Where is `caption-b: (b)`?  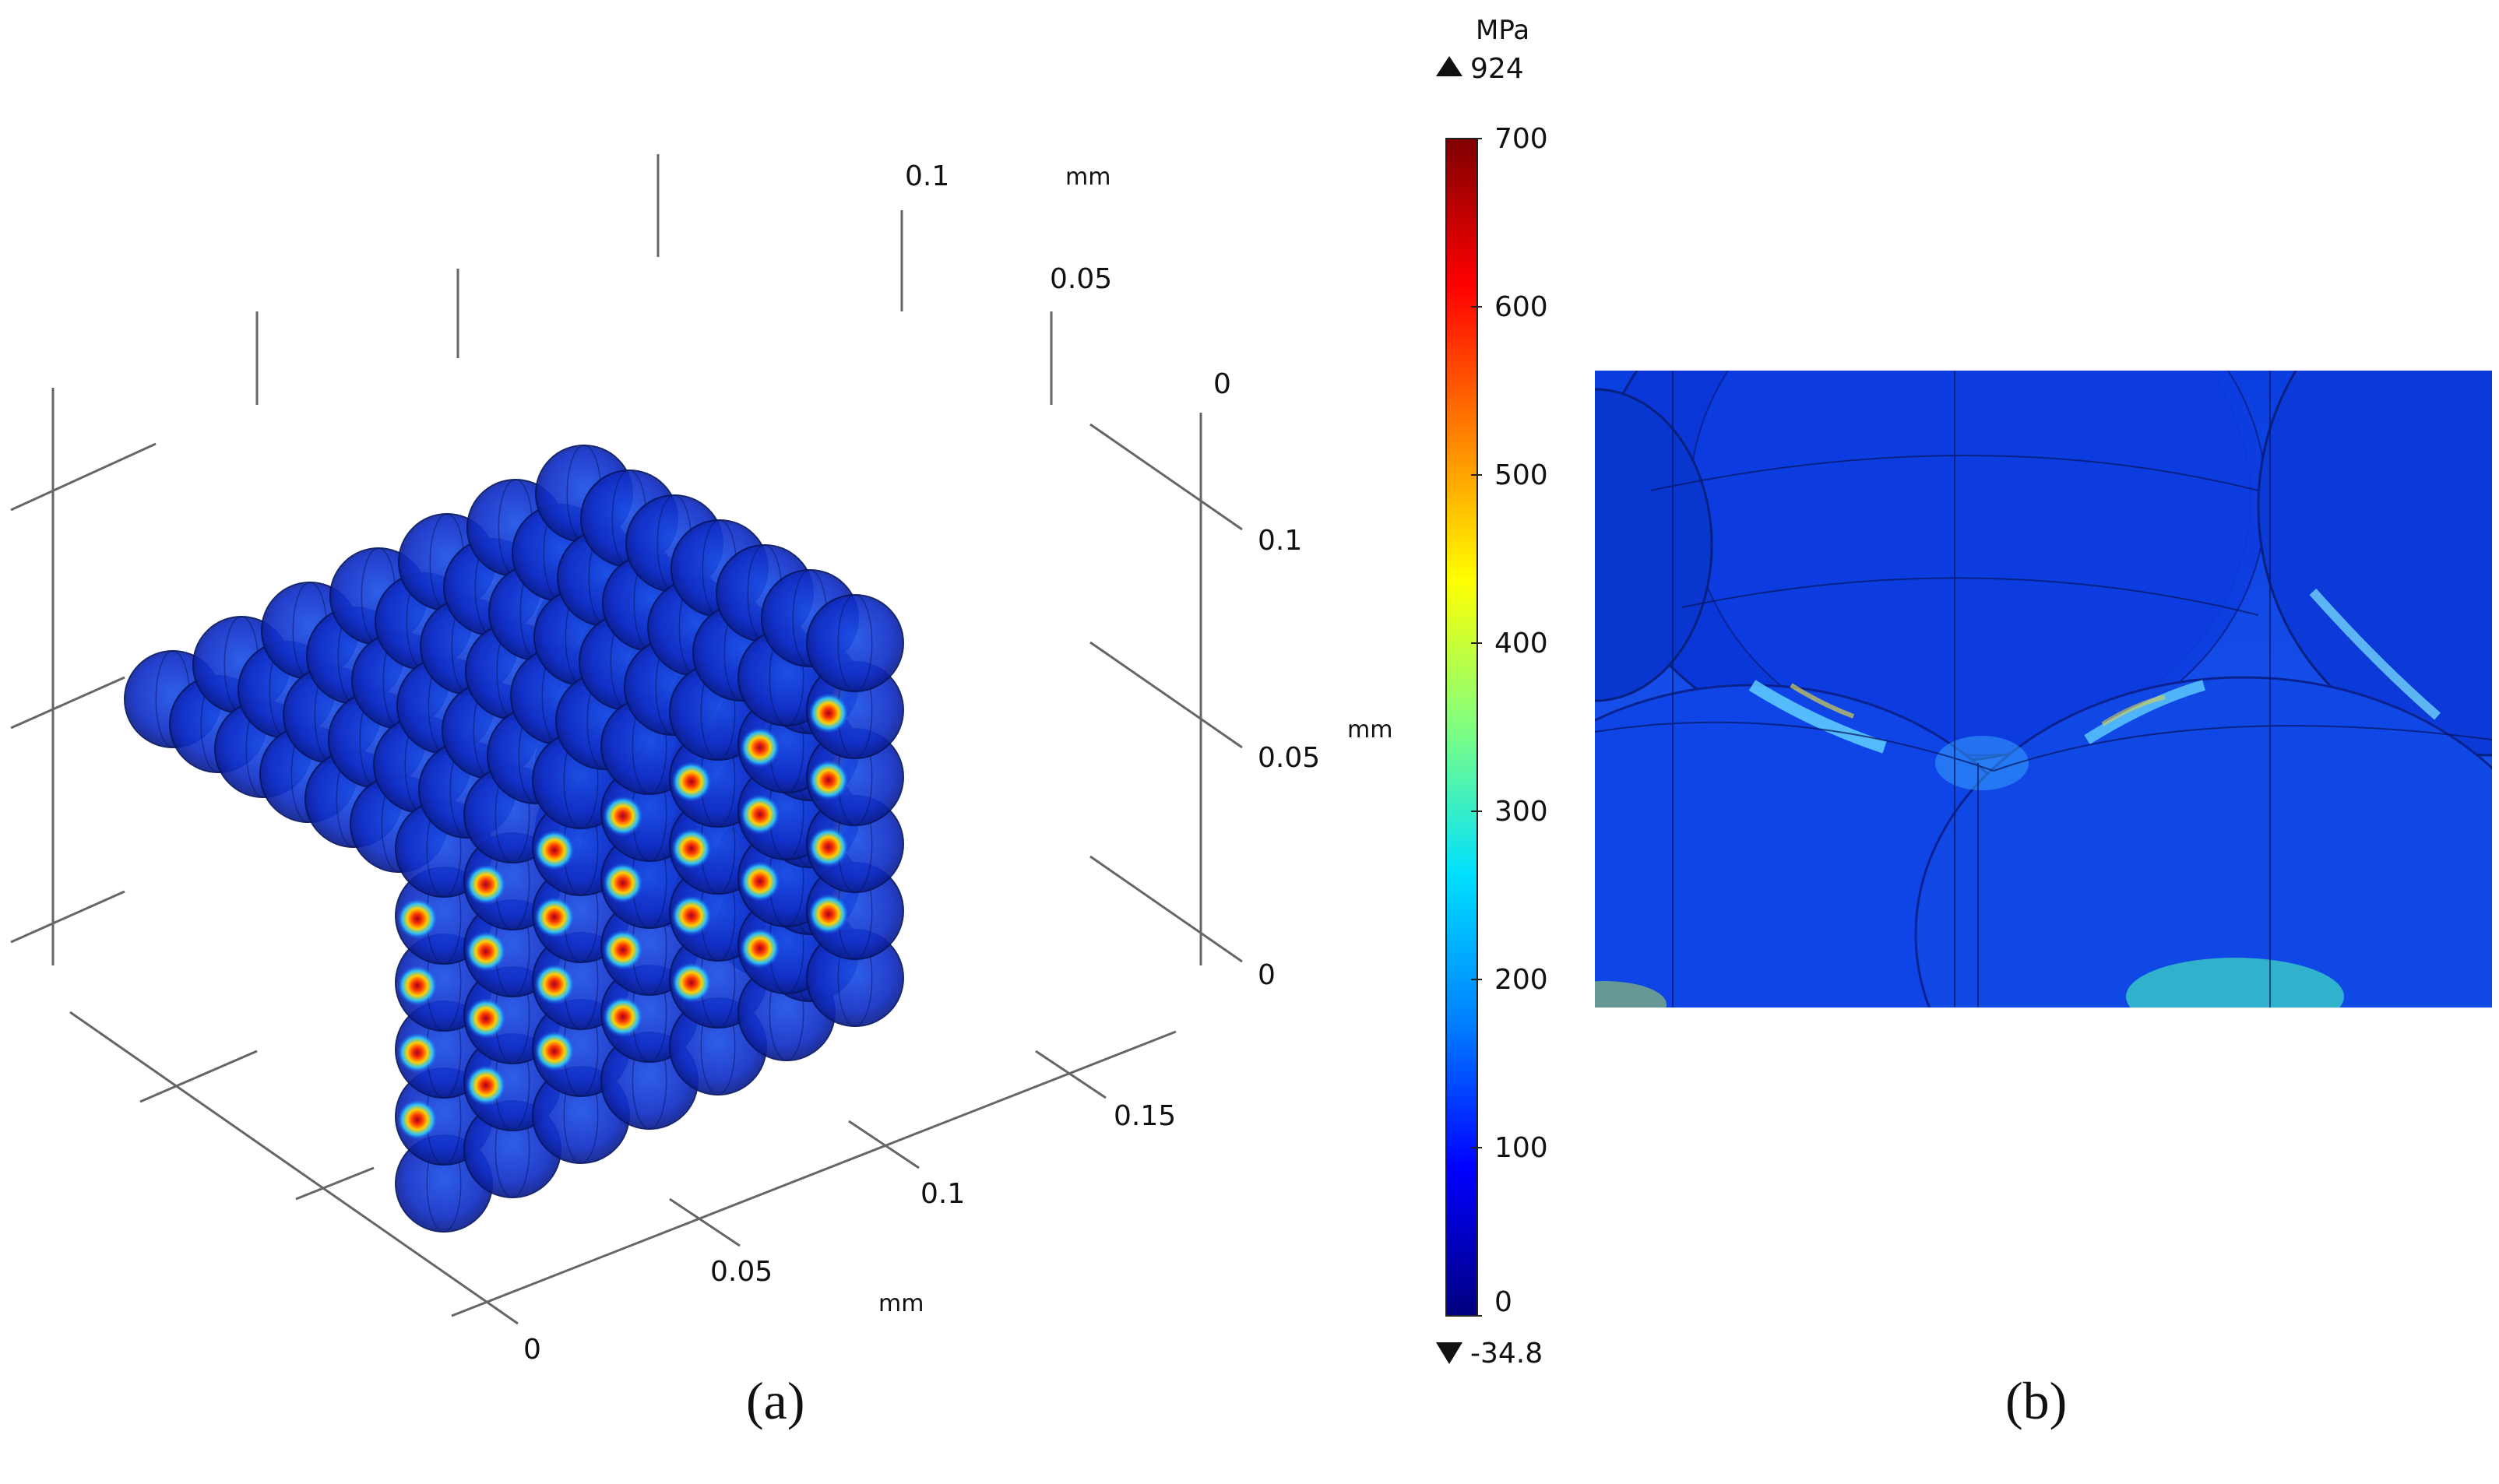
caption-b: (b) is located at coordinates (2036, 1401).